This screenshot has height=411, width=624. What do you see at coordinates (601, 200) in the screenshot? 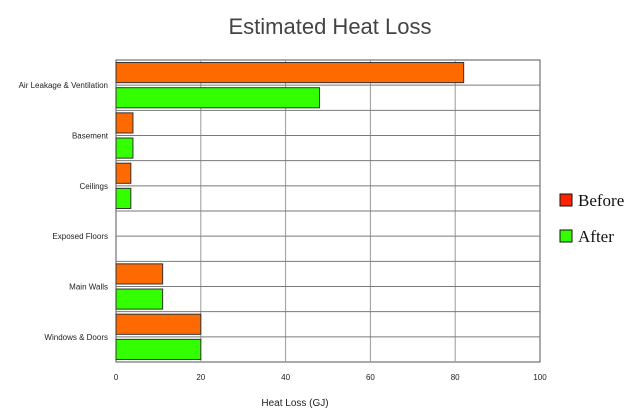
I see `legend-label-before: Before` at bounding box center [601, 200].